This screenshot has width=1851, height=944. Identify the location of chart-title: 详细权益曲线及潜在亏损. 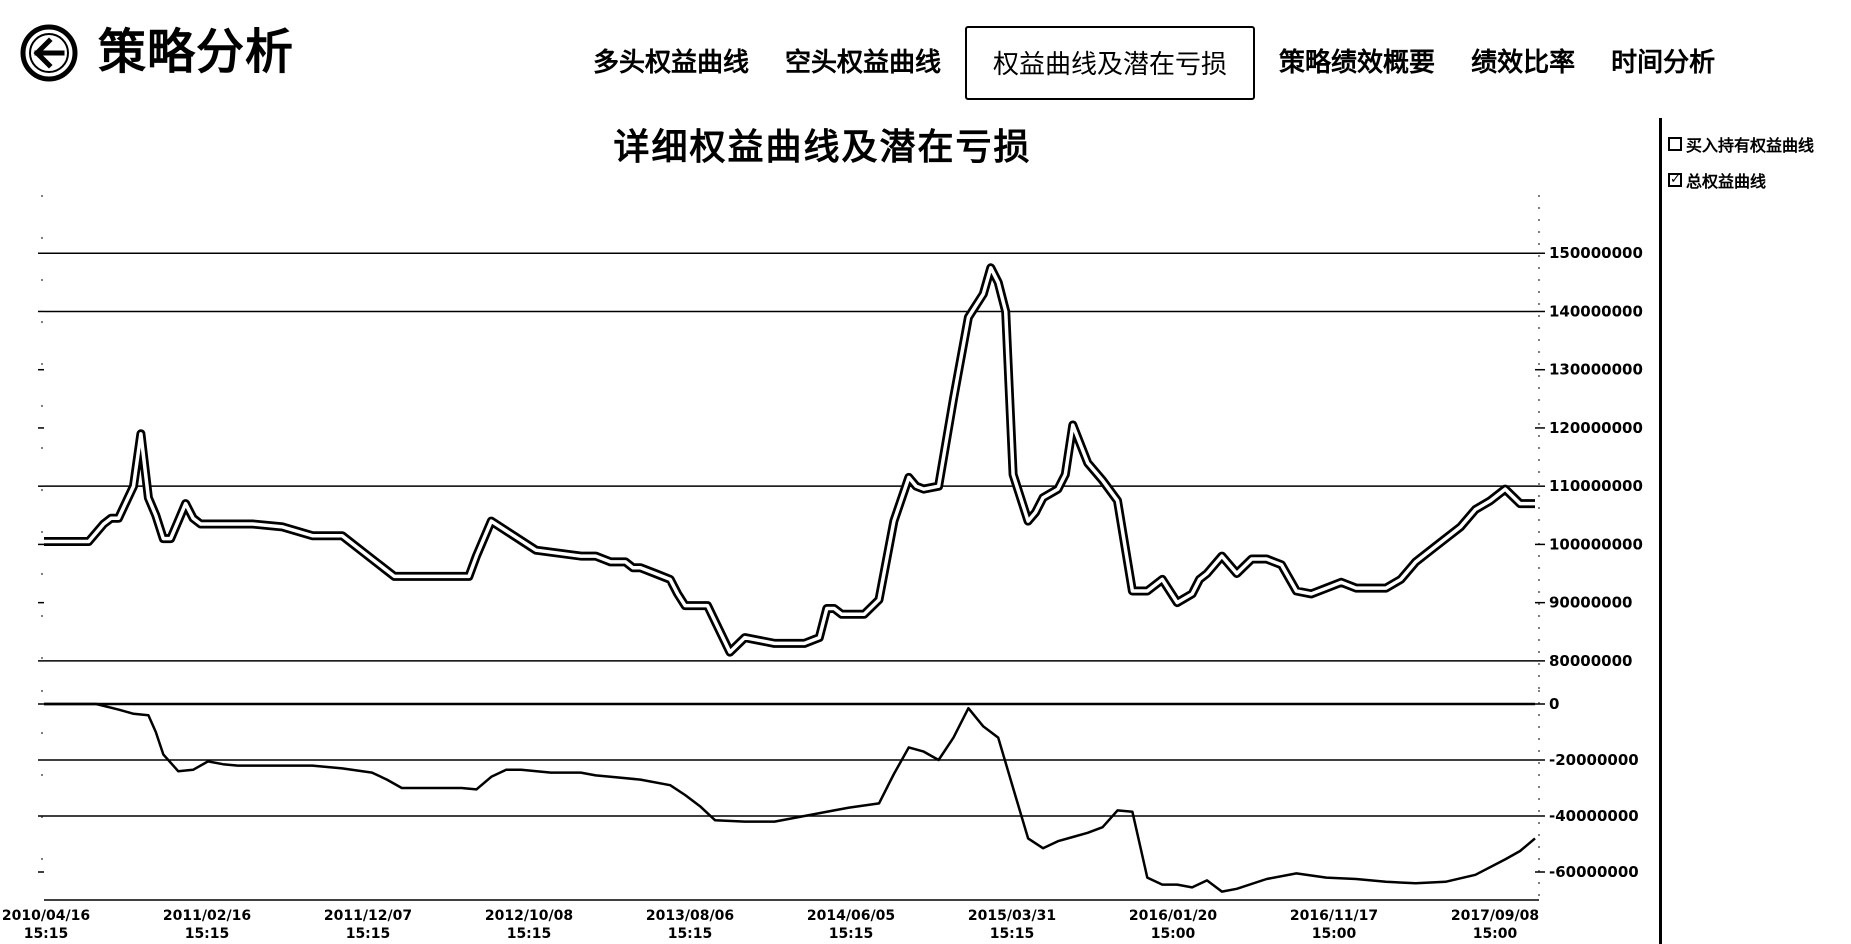
(822, 147).